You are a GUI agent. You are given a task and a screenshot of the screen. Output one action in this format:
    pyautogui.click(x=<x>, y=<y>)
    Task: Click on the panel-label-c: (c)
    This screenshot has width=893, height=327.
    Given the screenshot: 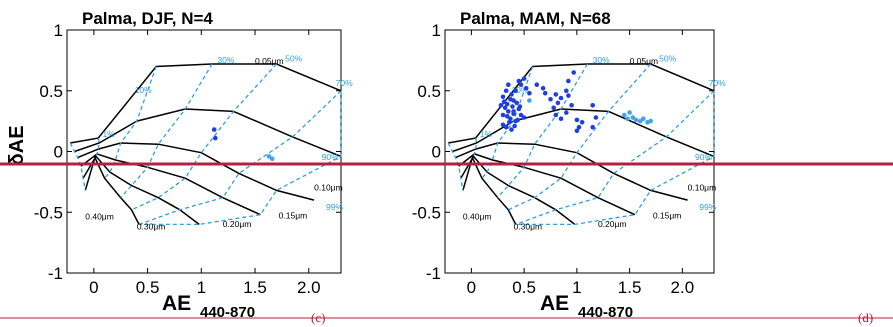 What is the action you would take?
    pyautogui.click(x=318, y=317)
    